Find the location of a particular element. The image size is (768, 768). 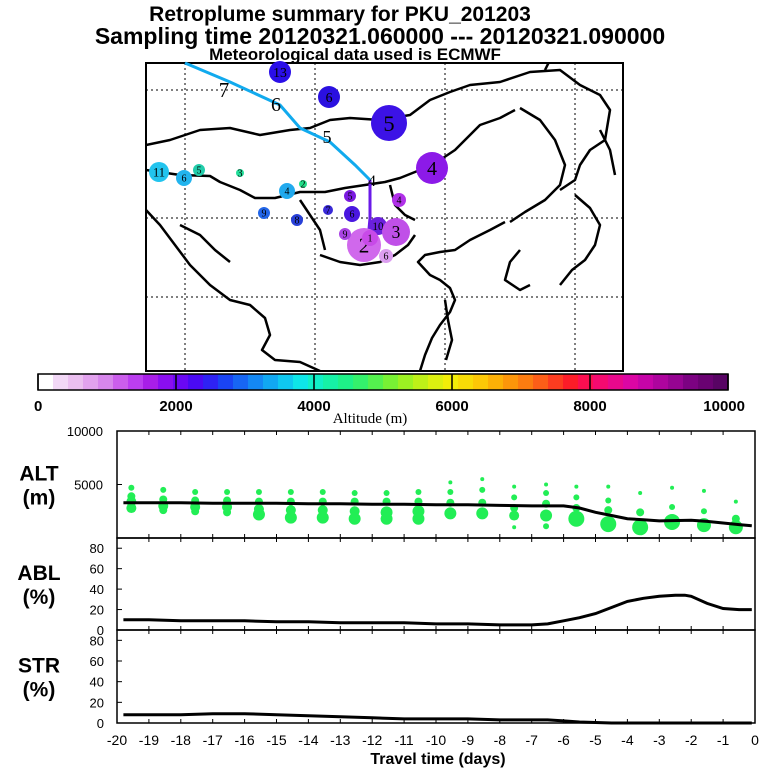

panel-label: ABL is located at coordinates (38, 573).